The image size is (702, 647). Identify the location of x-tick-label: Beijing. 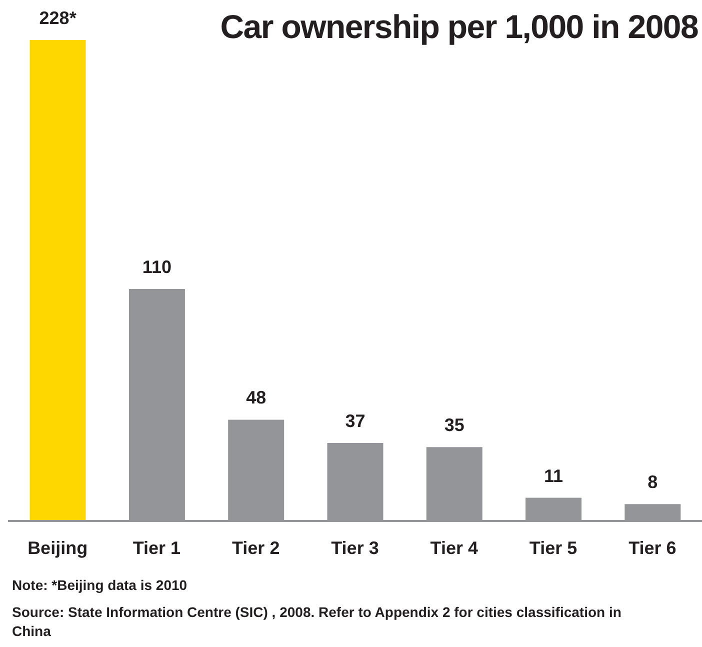
(58, 548).